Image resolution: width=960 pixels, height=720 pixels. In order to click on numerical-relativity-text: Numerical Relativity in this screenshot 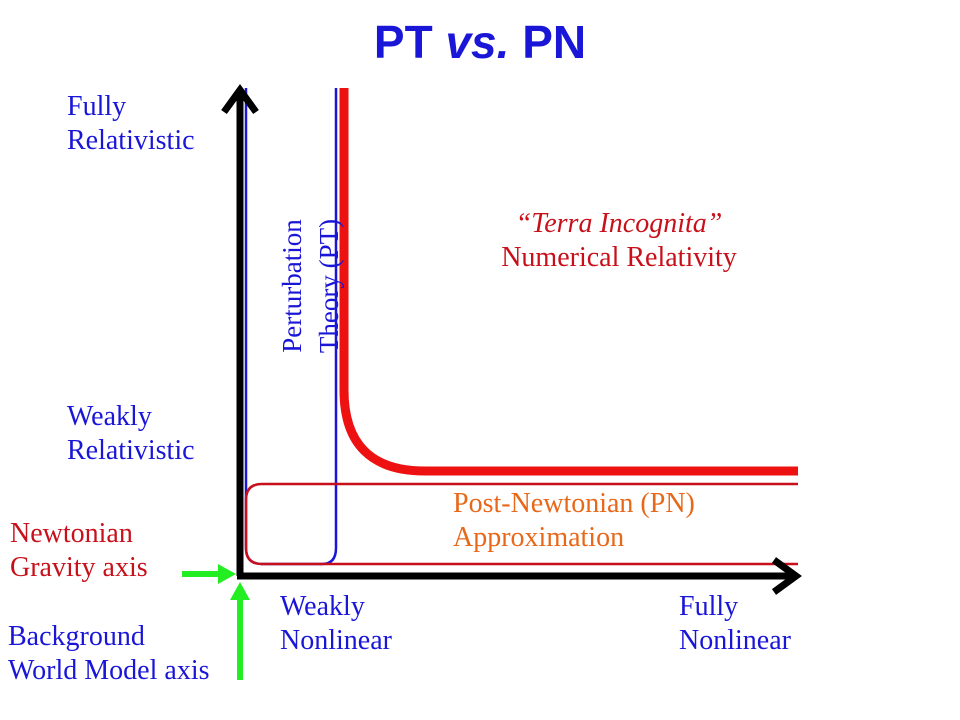, I will do `click(619, 257)`.